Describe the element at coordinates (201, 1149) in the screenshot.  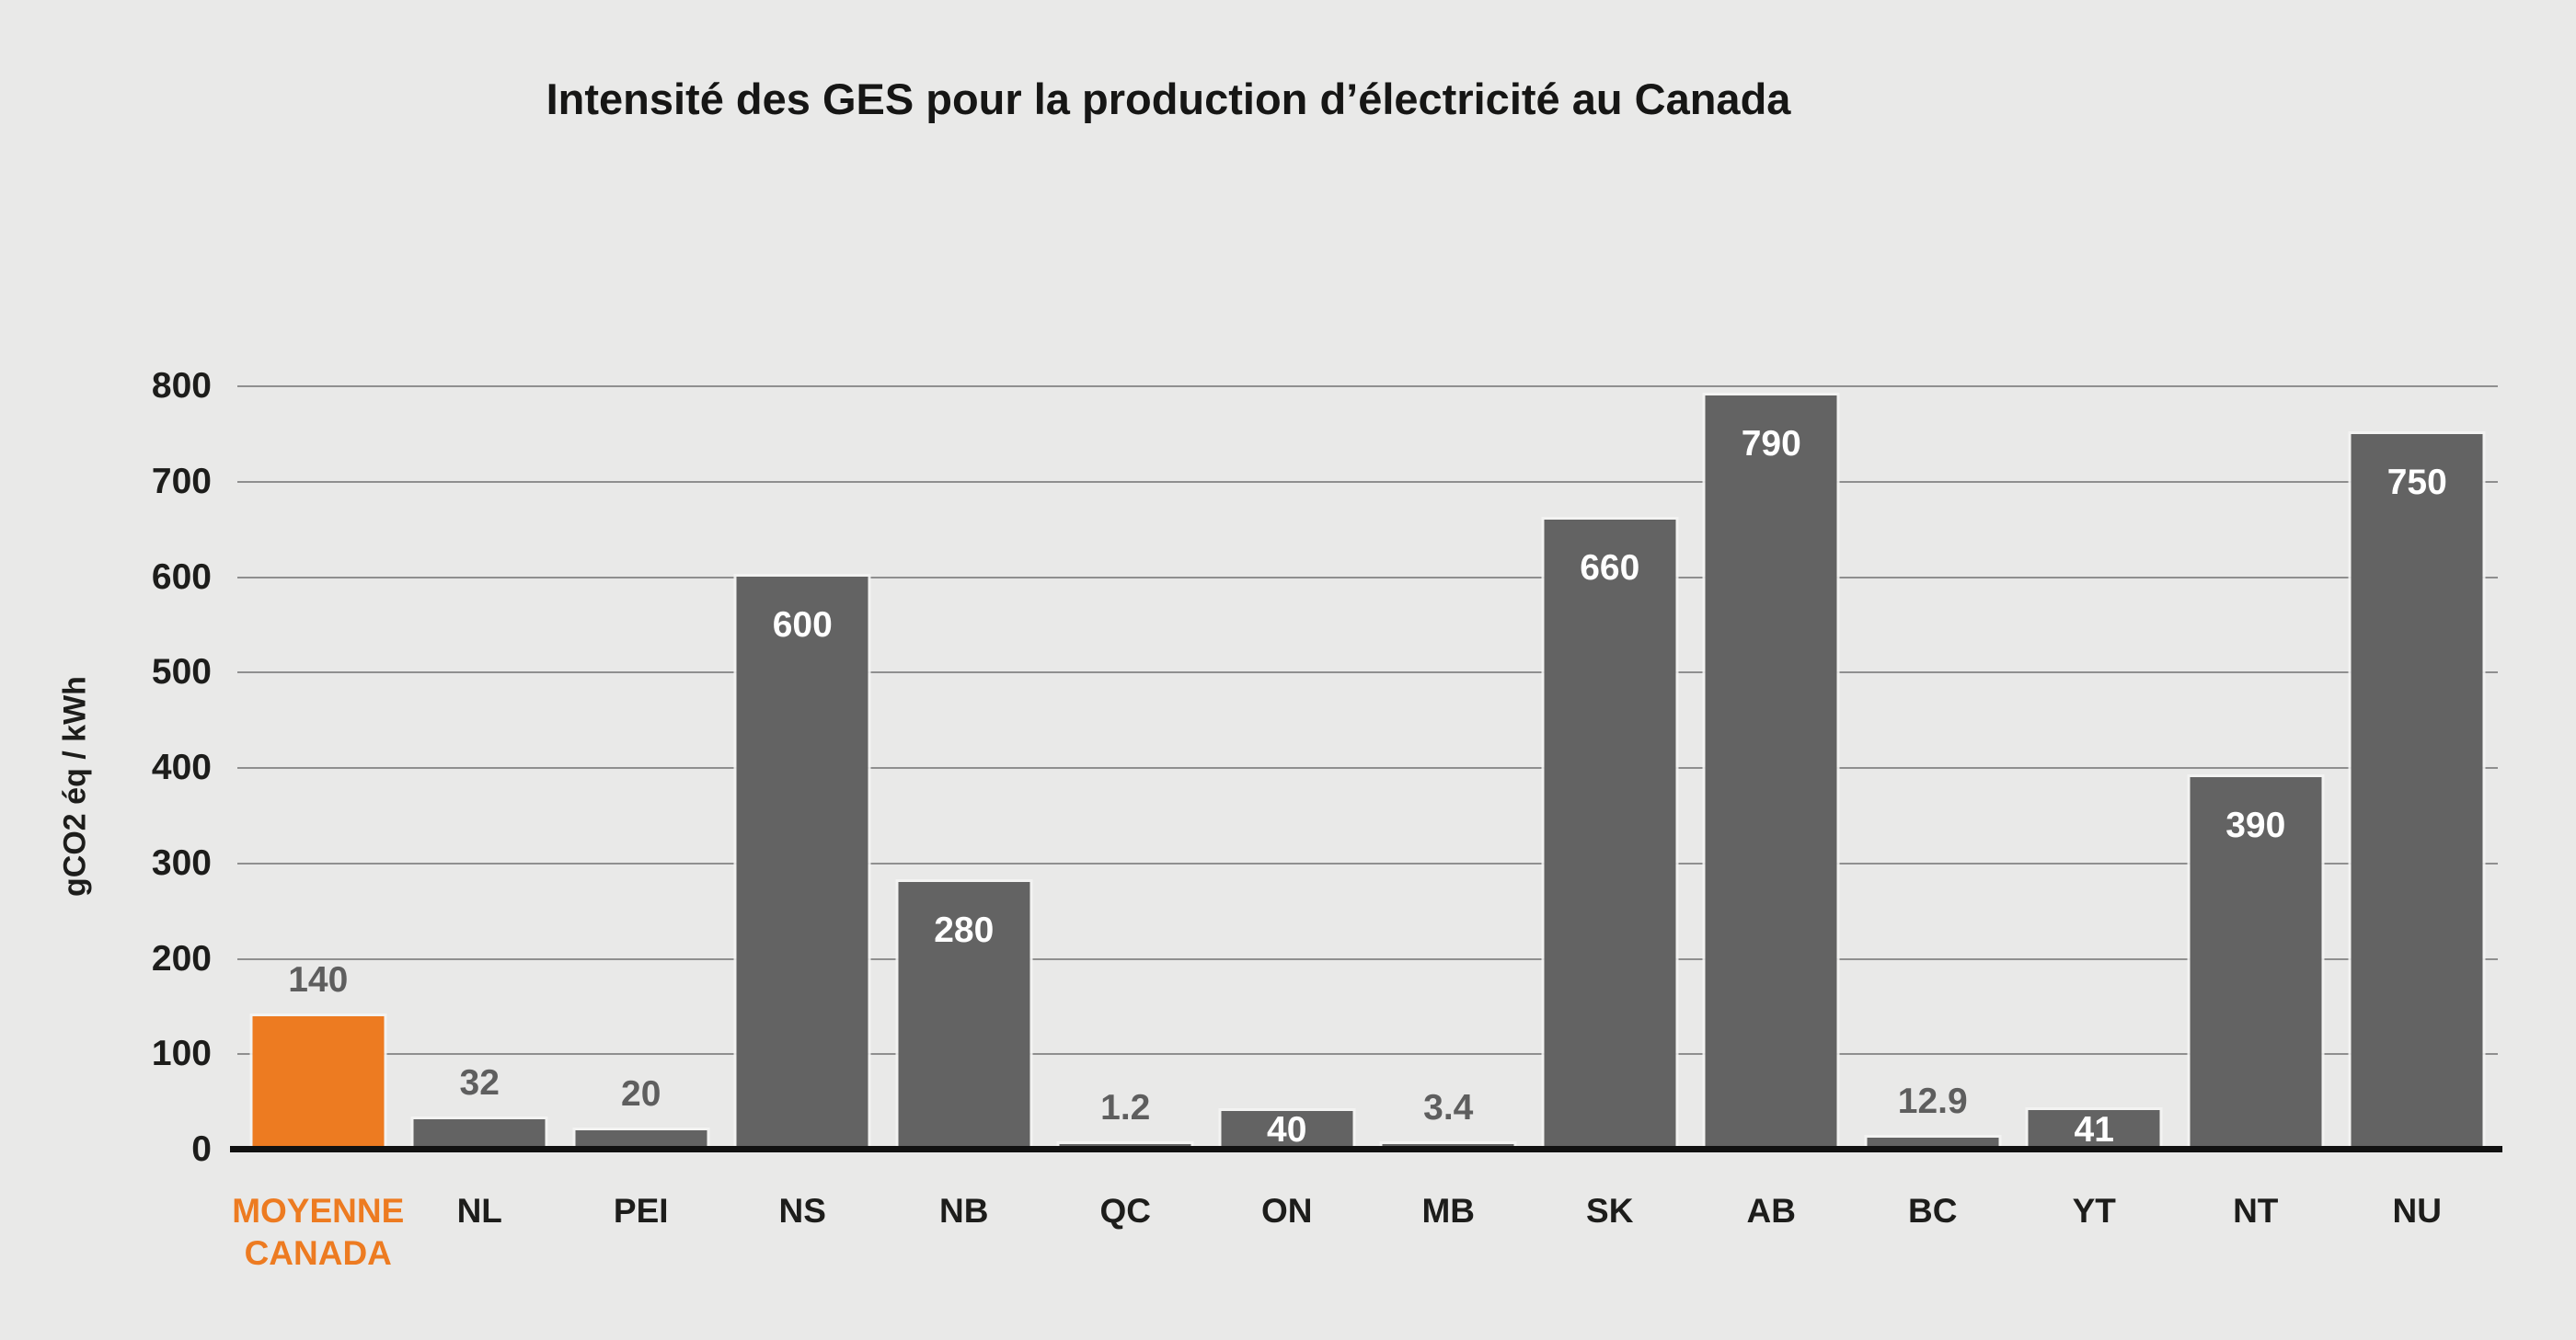
I see `y-tick-label-0: 0` at that location.